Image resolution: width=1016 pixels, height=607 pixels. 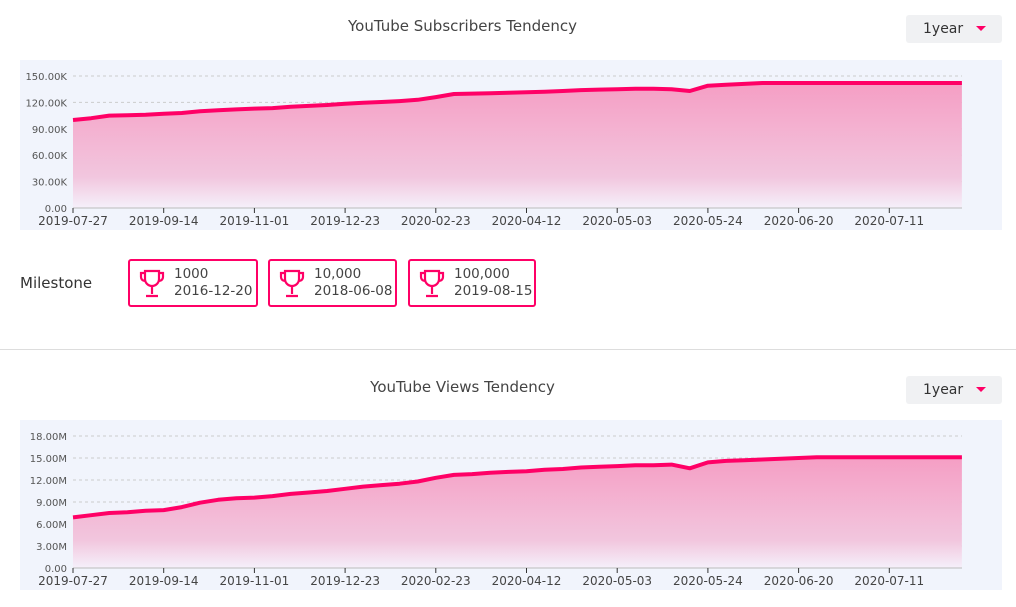 What do you see at coordinates (46, 77) in the screenshot?
I see `y-tick-label: 150.00K` at bounding box center [46, 77].